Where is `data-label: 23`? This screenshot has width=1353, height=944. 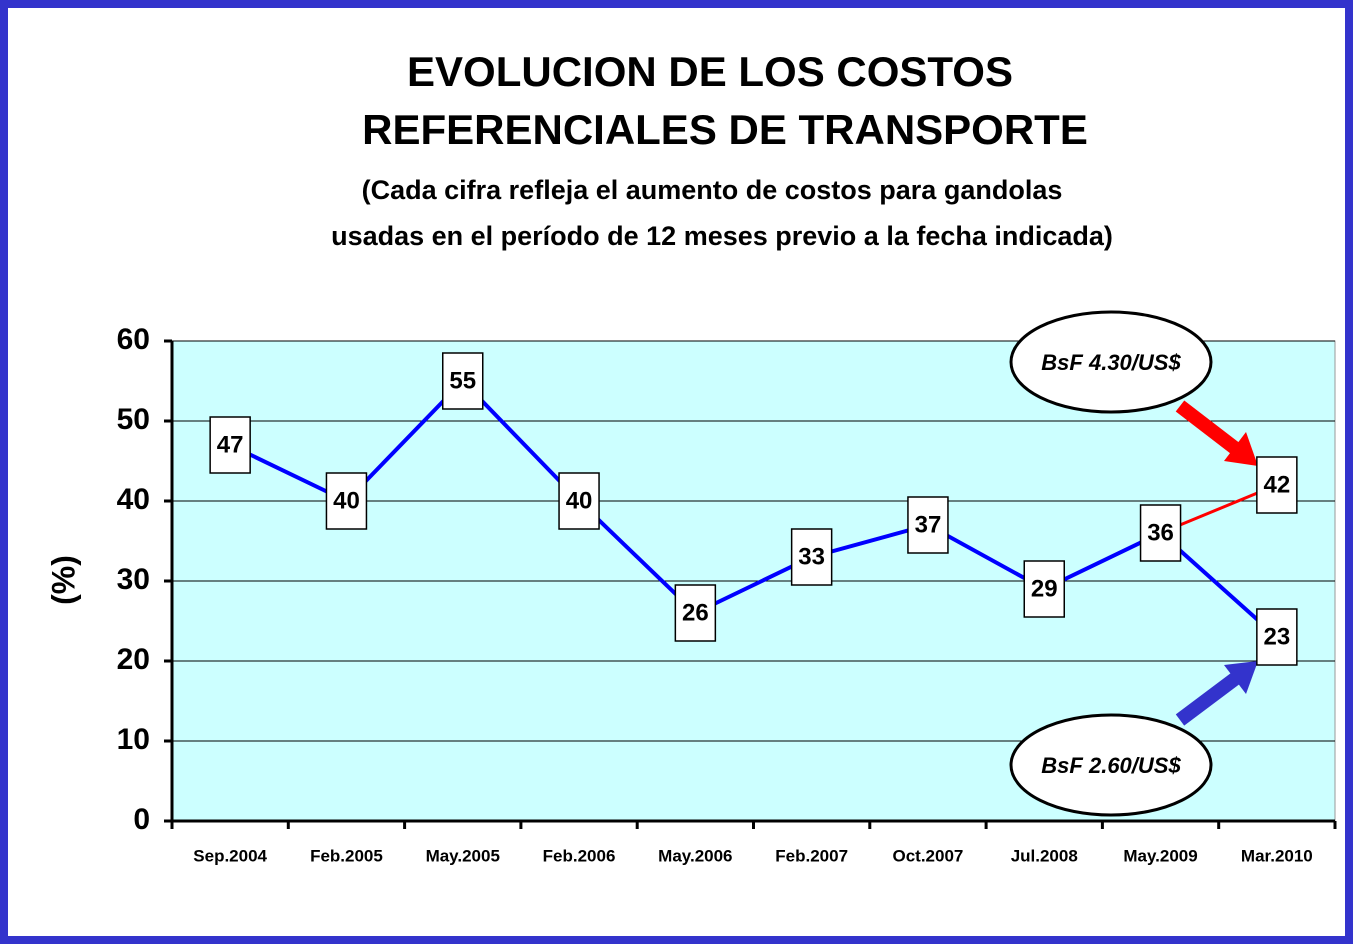 data-label: 23 is located at coordinates (1276, 636).